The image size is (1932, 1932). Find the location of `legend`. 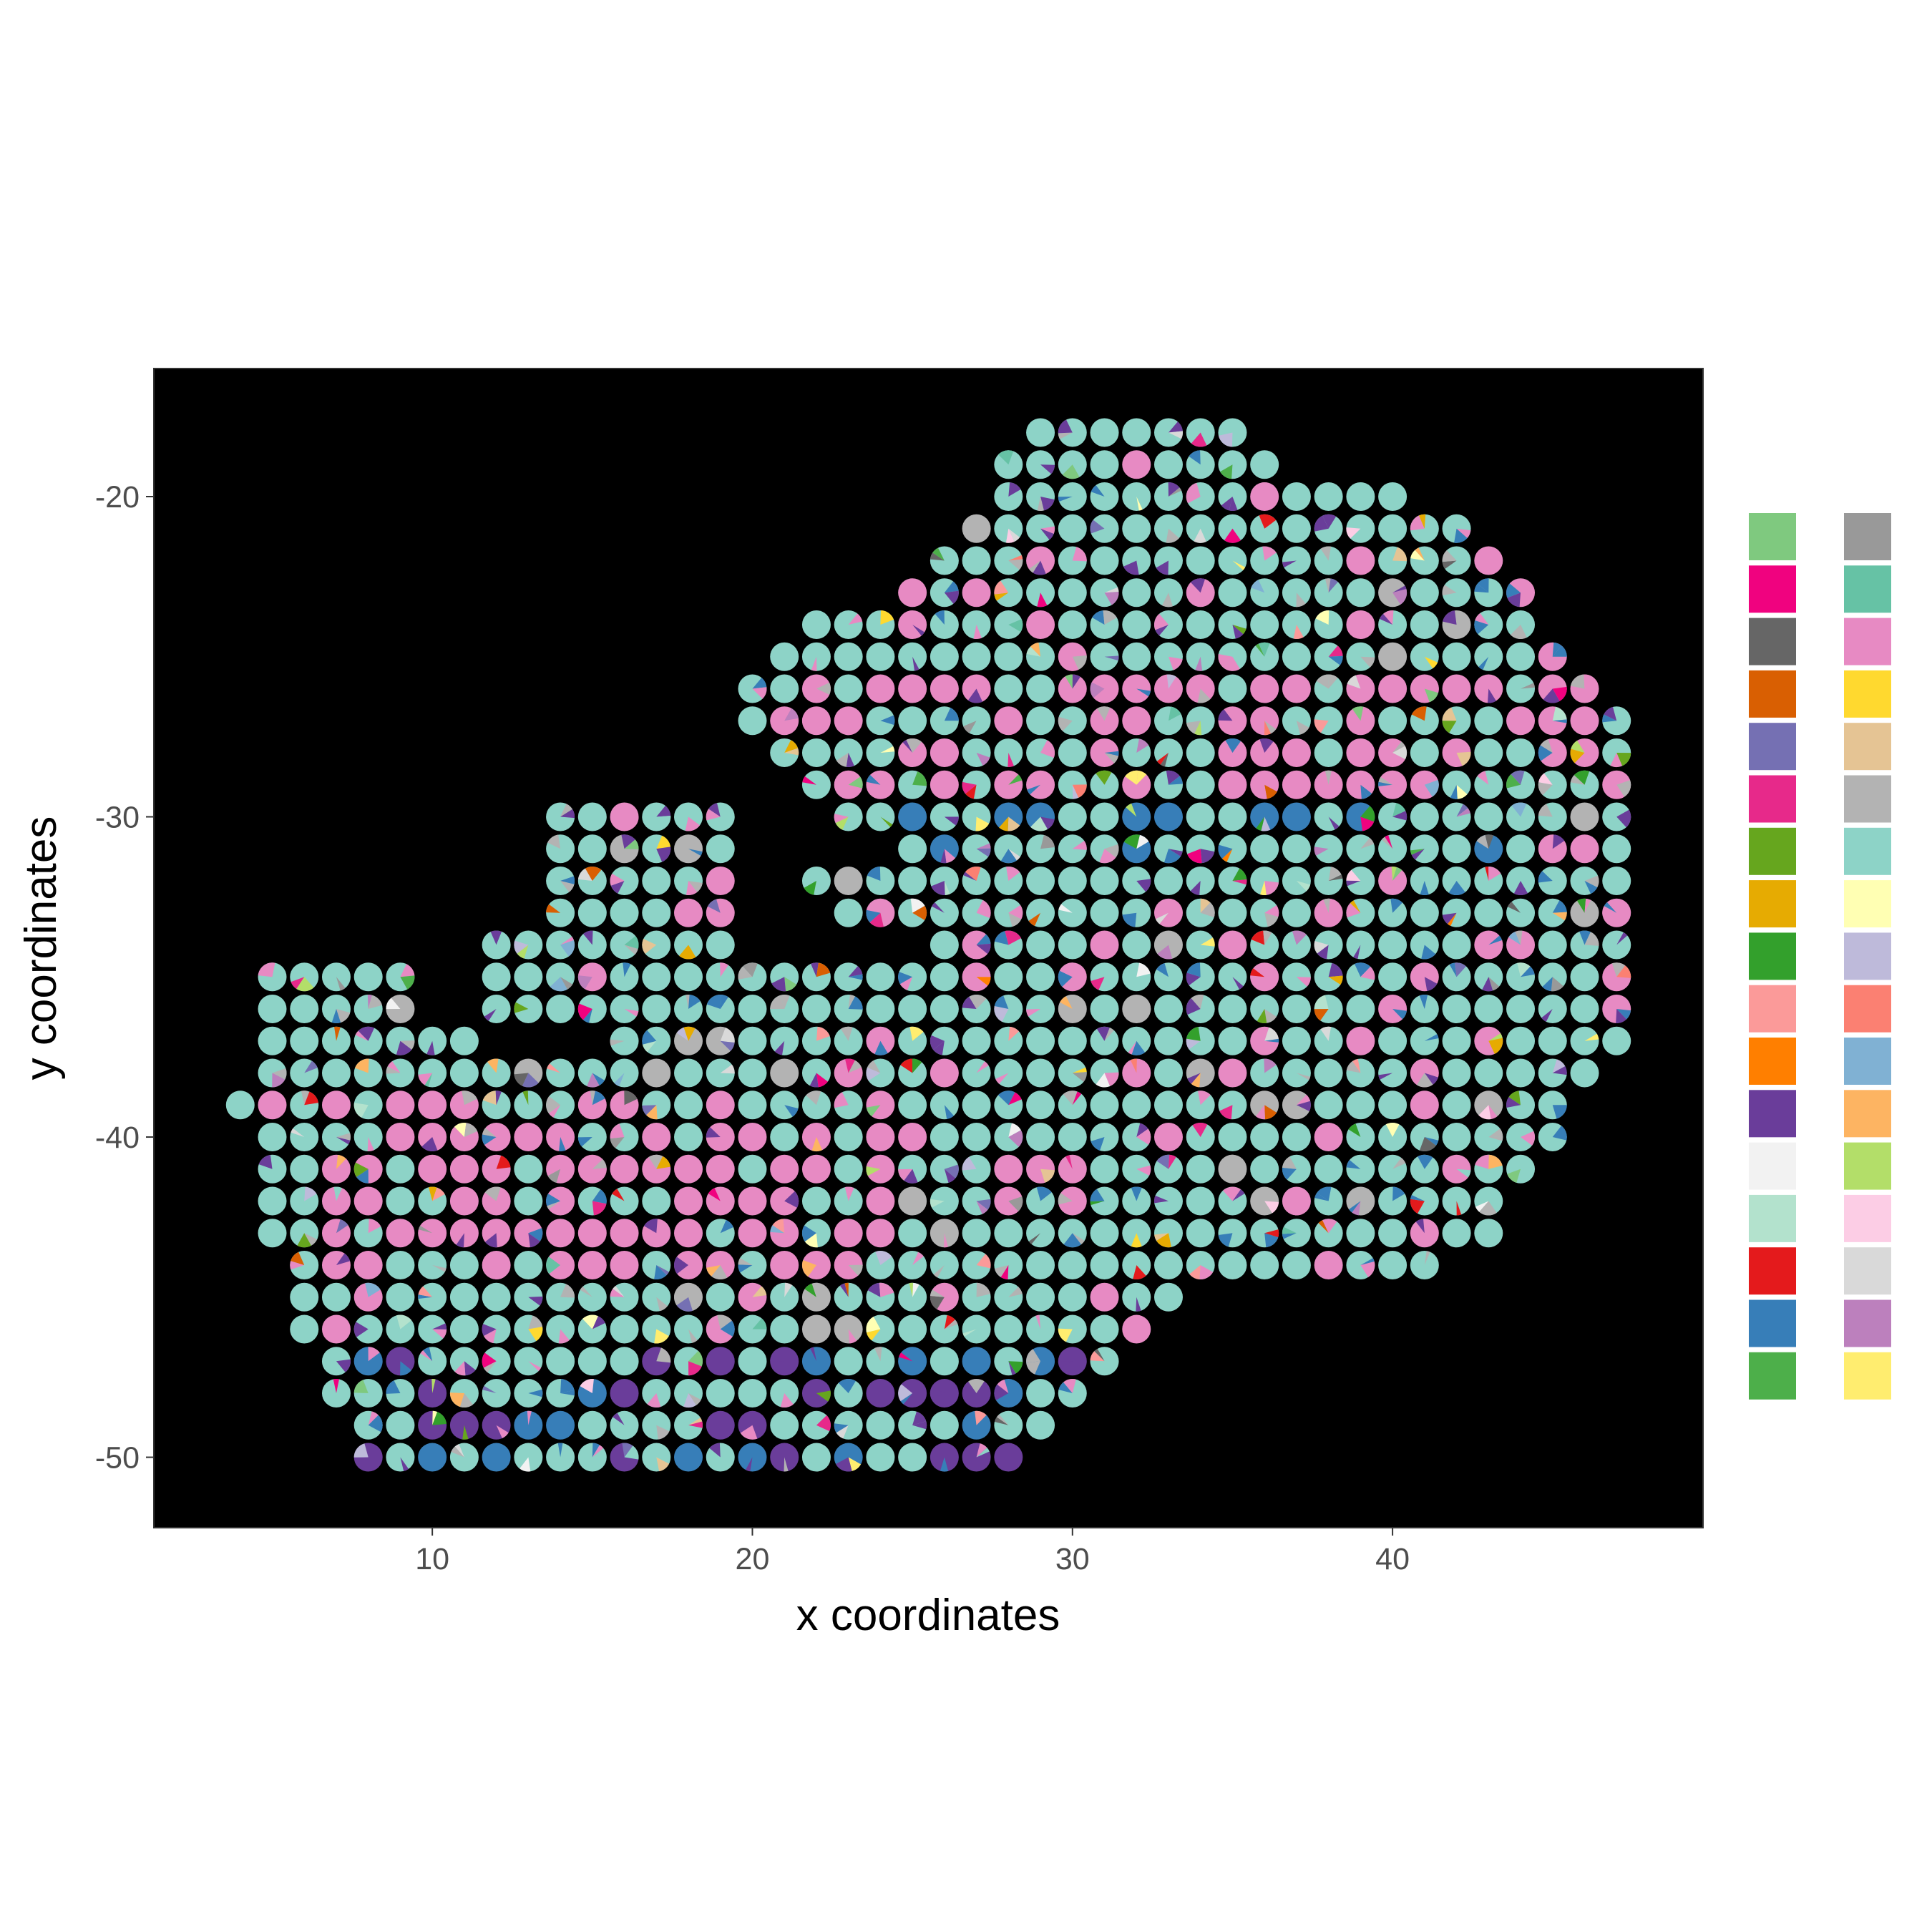

legend is located at coordinates (1820, 956).